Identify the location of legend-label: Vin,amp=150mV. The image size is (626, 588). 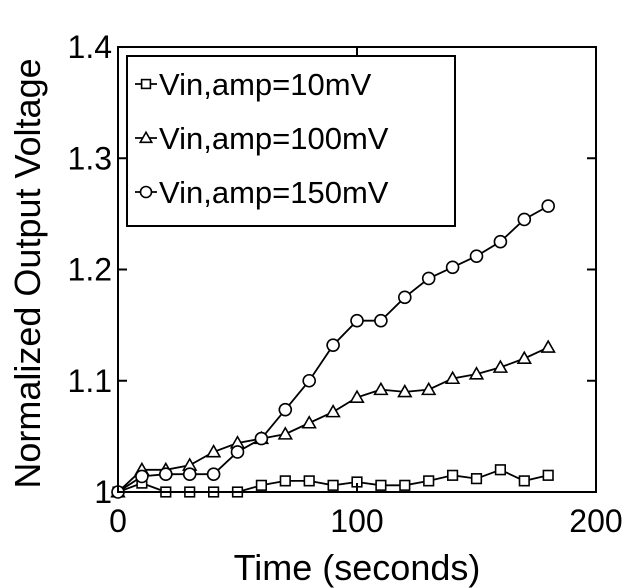
(274, 192).